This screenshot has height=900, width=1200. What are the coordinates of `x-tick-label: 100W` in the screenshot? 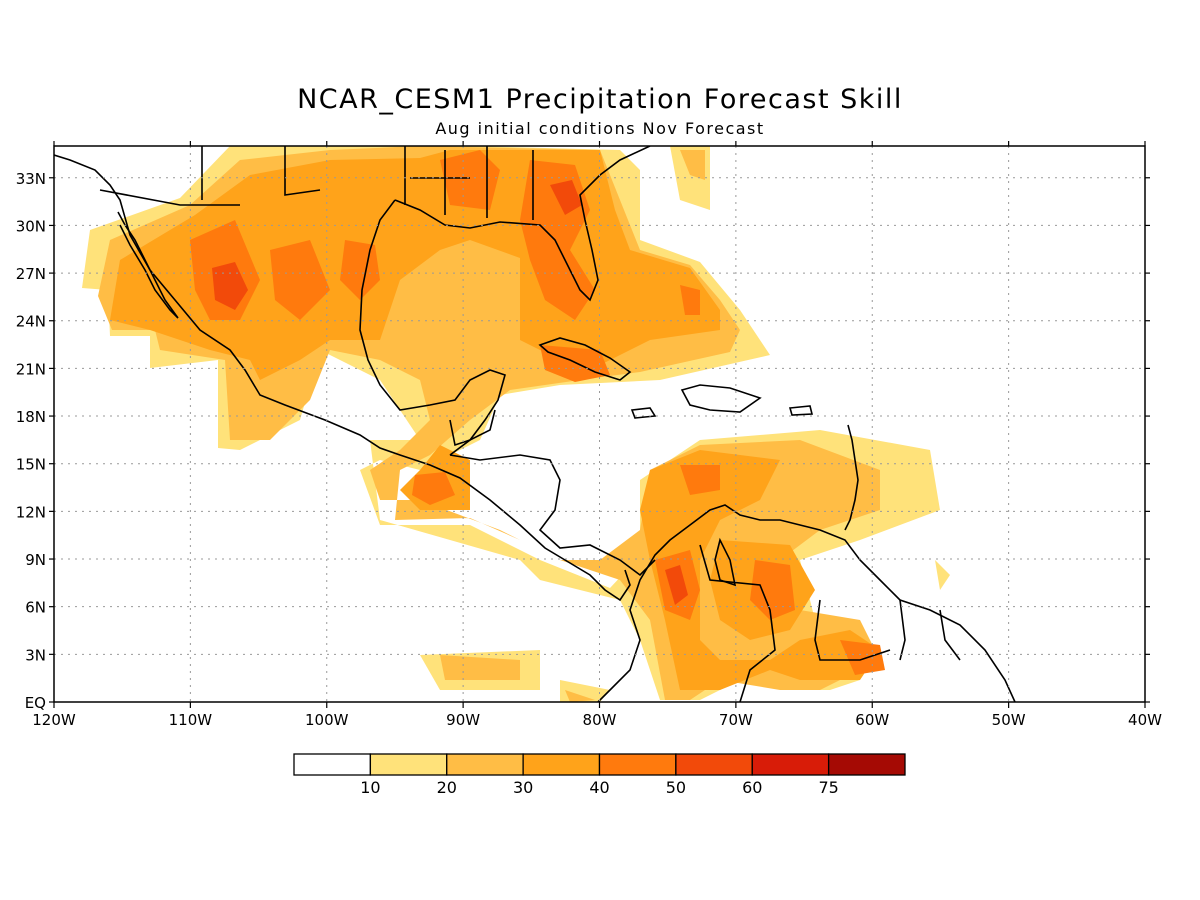 It's located at (327, 720).